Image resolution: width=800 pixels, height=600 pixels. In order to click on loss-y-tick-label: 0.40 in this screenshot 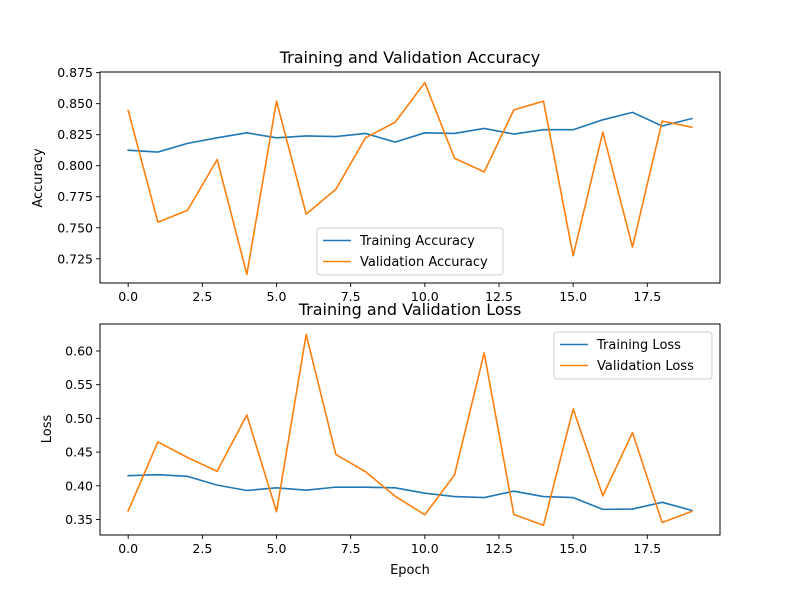, I will do `click(79, 485)`.